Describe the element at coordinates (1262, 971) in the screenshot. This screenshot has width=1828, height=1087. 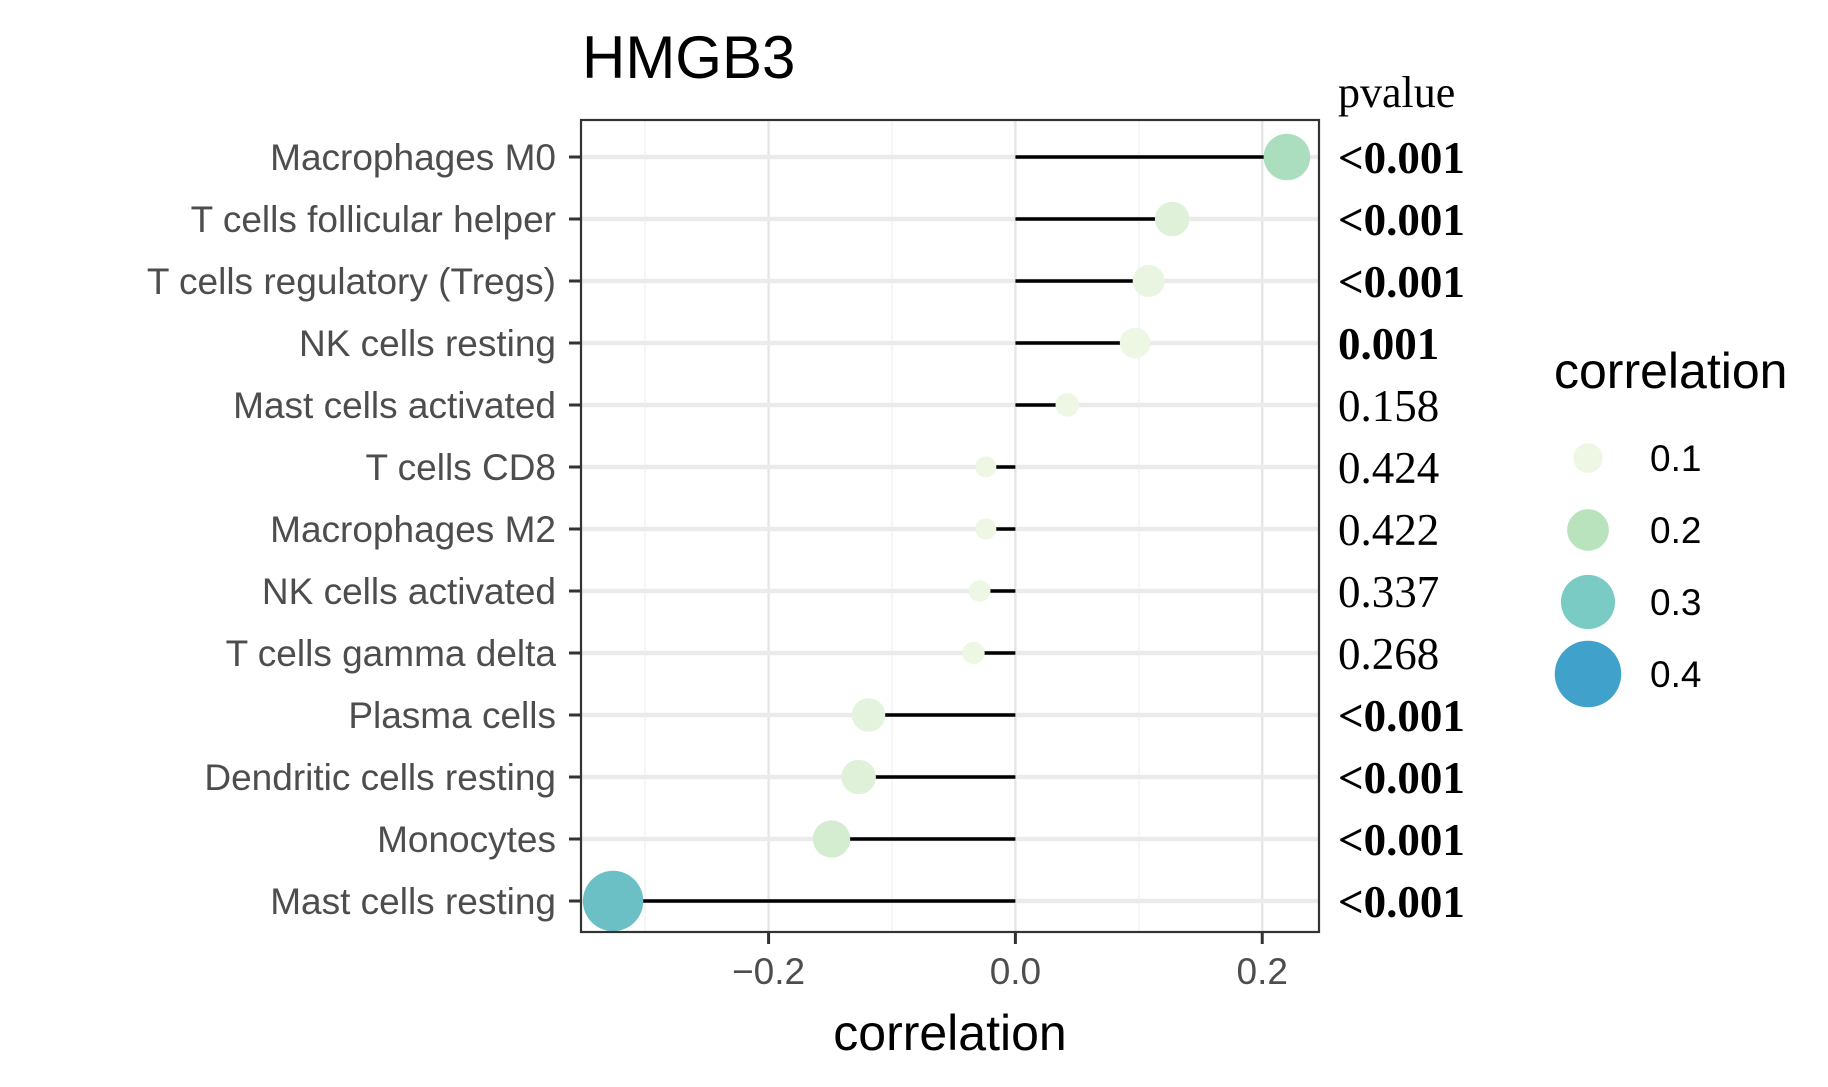
I see `x-tick-label: 0.2` at that location.